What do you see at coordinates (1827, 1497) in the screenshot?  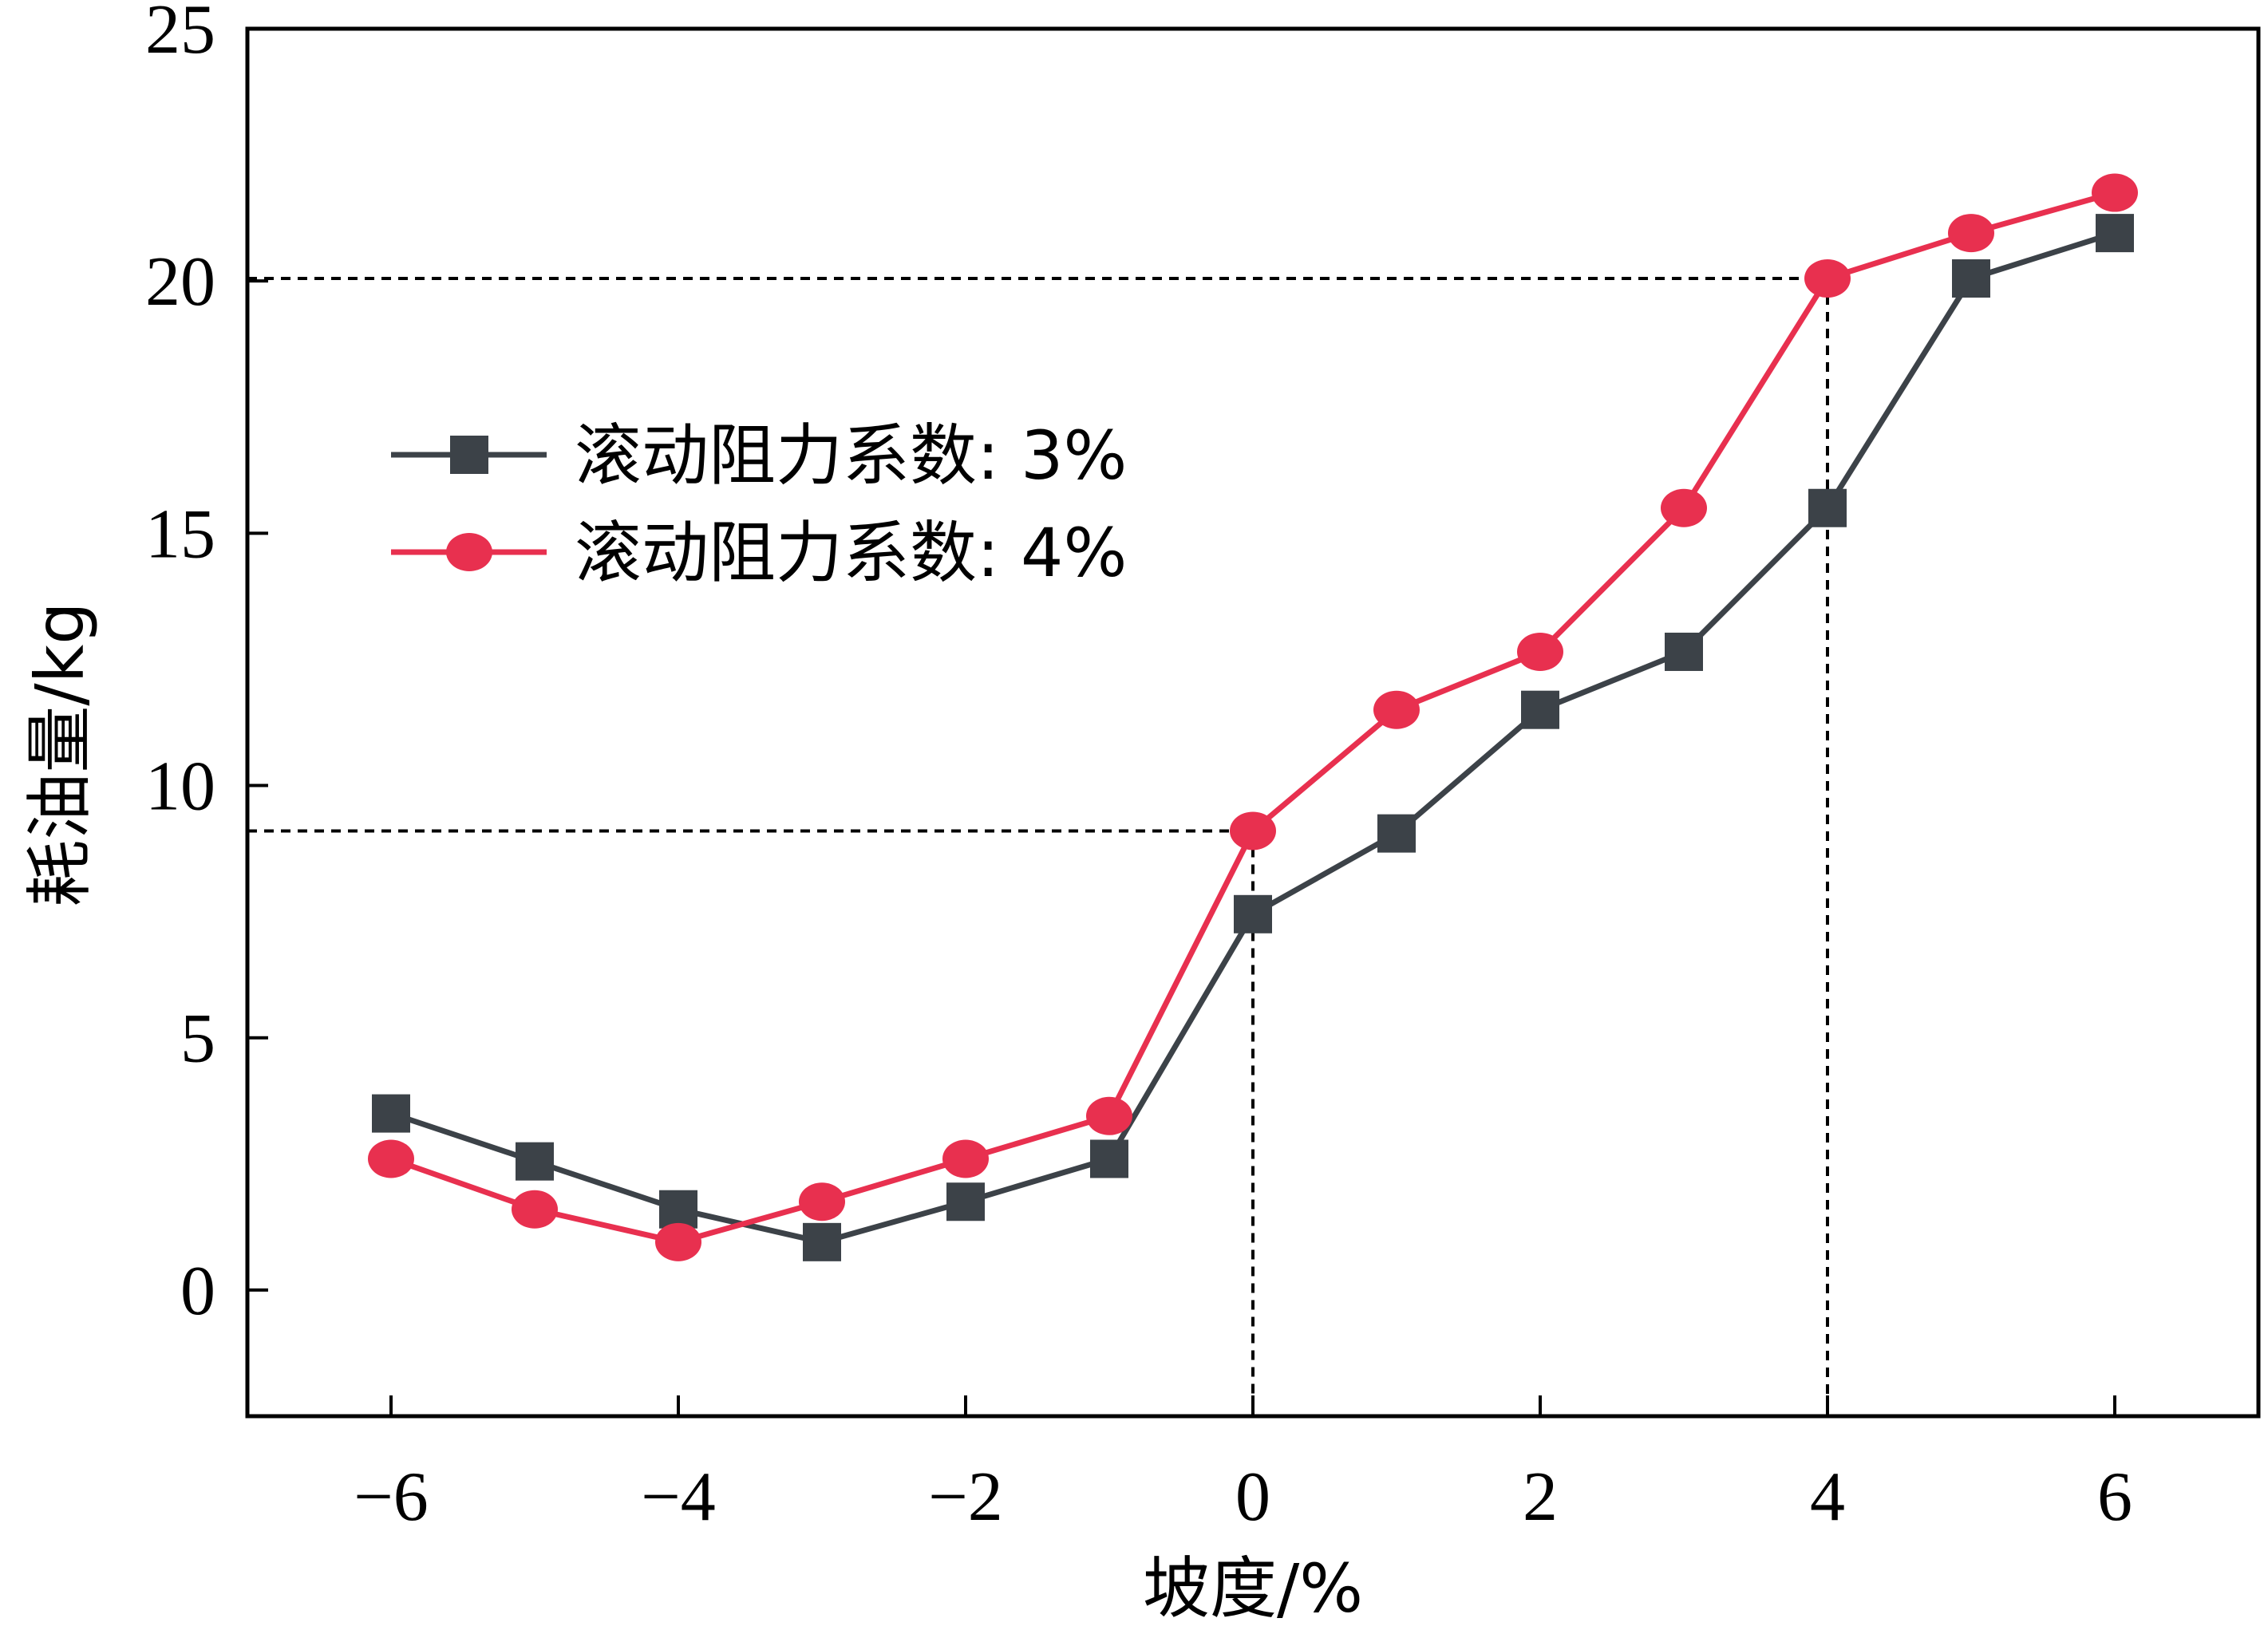 I see `x-tick-label: 4` at bounding box center [1827, 1497].